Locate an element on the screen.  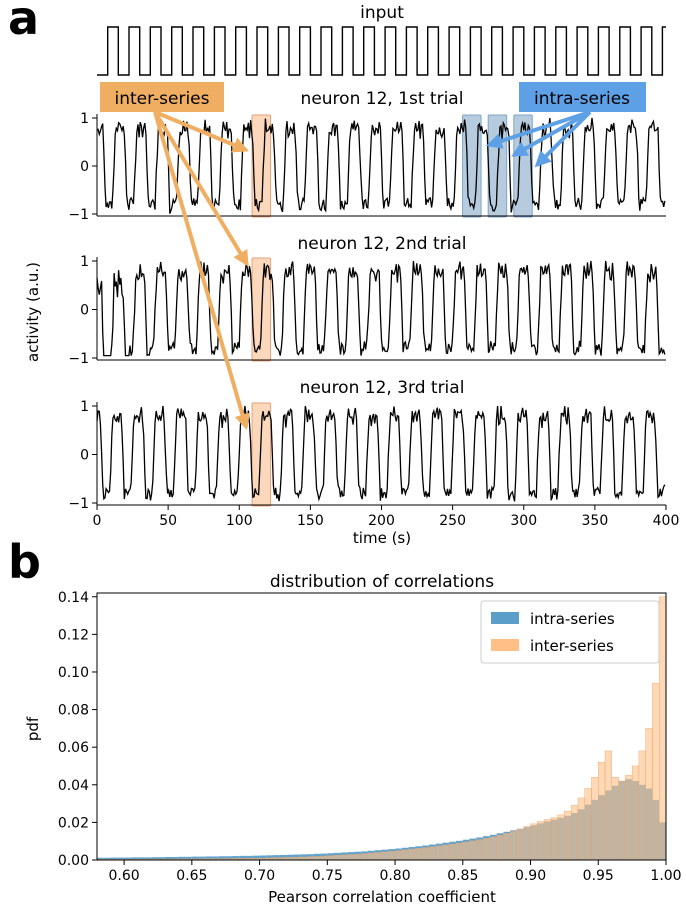
xtick-label: 400 is located at coordinates (666, 521).